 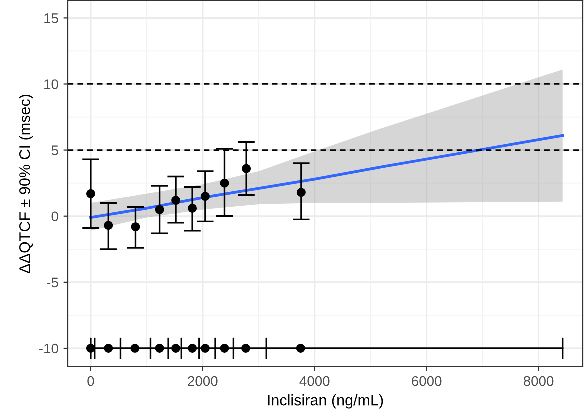 What do you see at coordinates (49, 349) in the screenshot?
I see `y-tick-label: -10` at bounding box center [49, 349].